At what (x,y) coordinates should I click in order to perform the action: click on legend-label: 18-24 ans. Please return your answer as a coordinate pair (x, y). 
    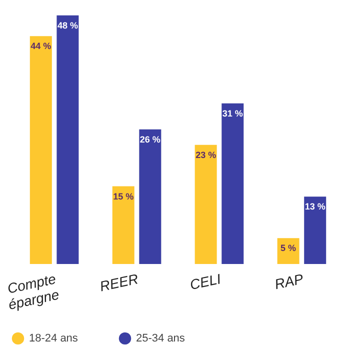
    Looking at the image, I should click on (53, 338).